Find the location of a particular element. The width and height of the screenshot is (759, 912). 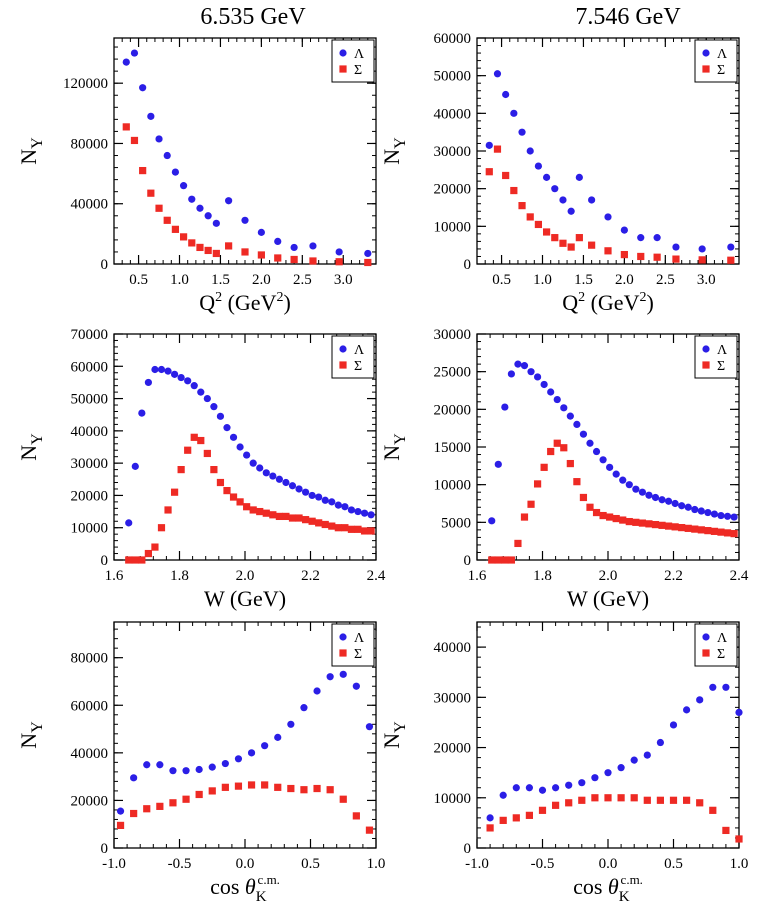

x-tick-label: 1.8 is located at coordinates (179, 576).